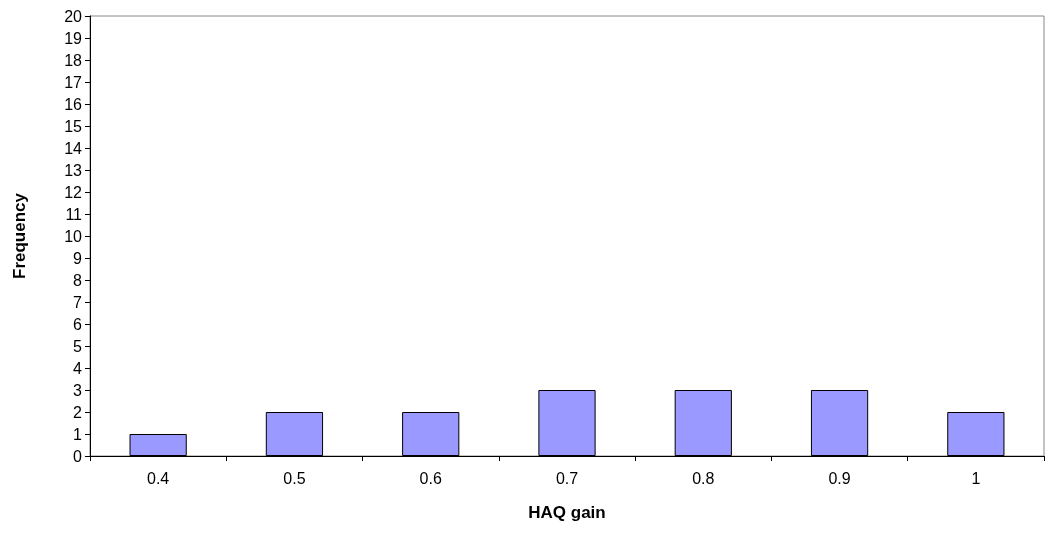  What do you see at coordinates (73, 192) in the screenshot?
I see `y-tick-label: 12` at bounding box center [73, 192].